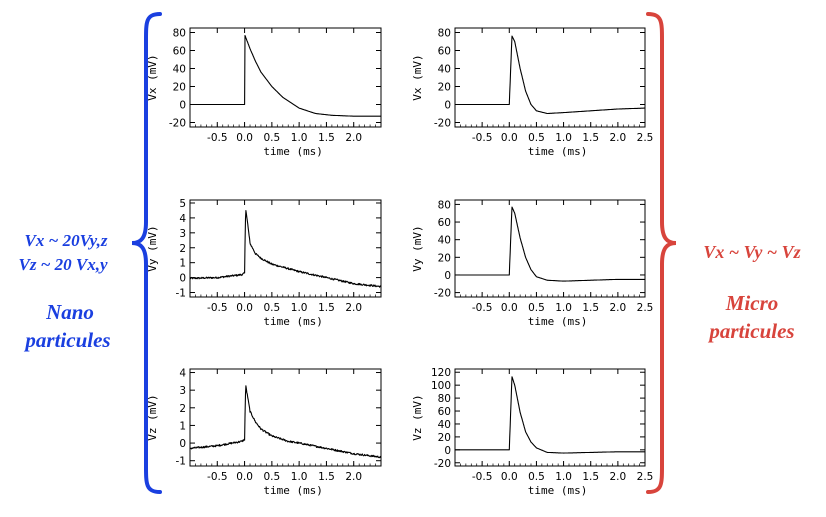 This screenshot has width=826, height=517. I want to click on x-tick-label: 2.5, so click(645, 138).